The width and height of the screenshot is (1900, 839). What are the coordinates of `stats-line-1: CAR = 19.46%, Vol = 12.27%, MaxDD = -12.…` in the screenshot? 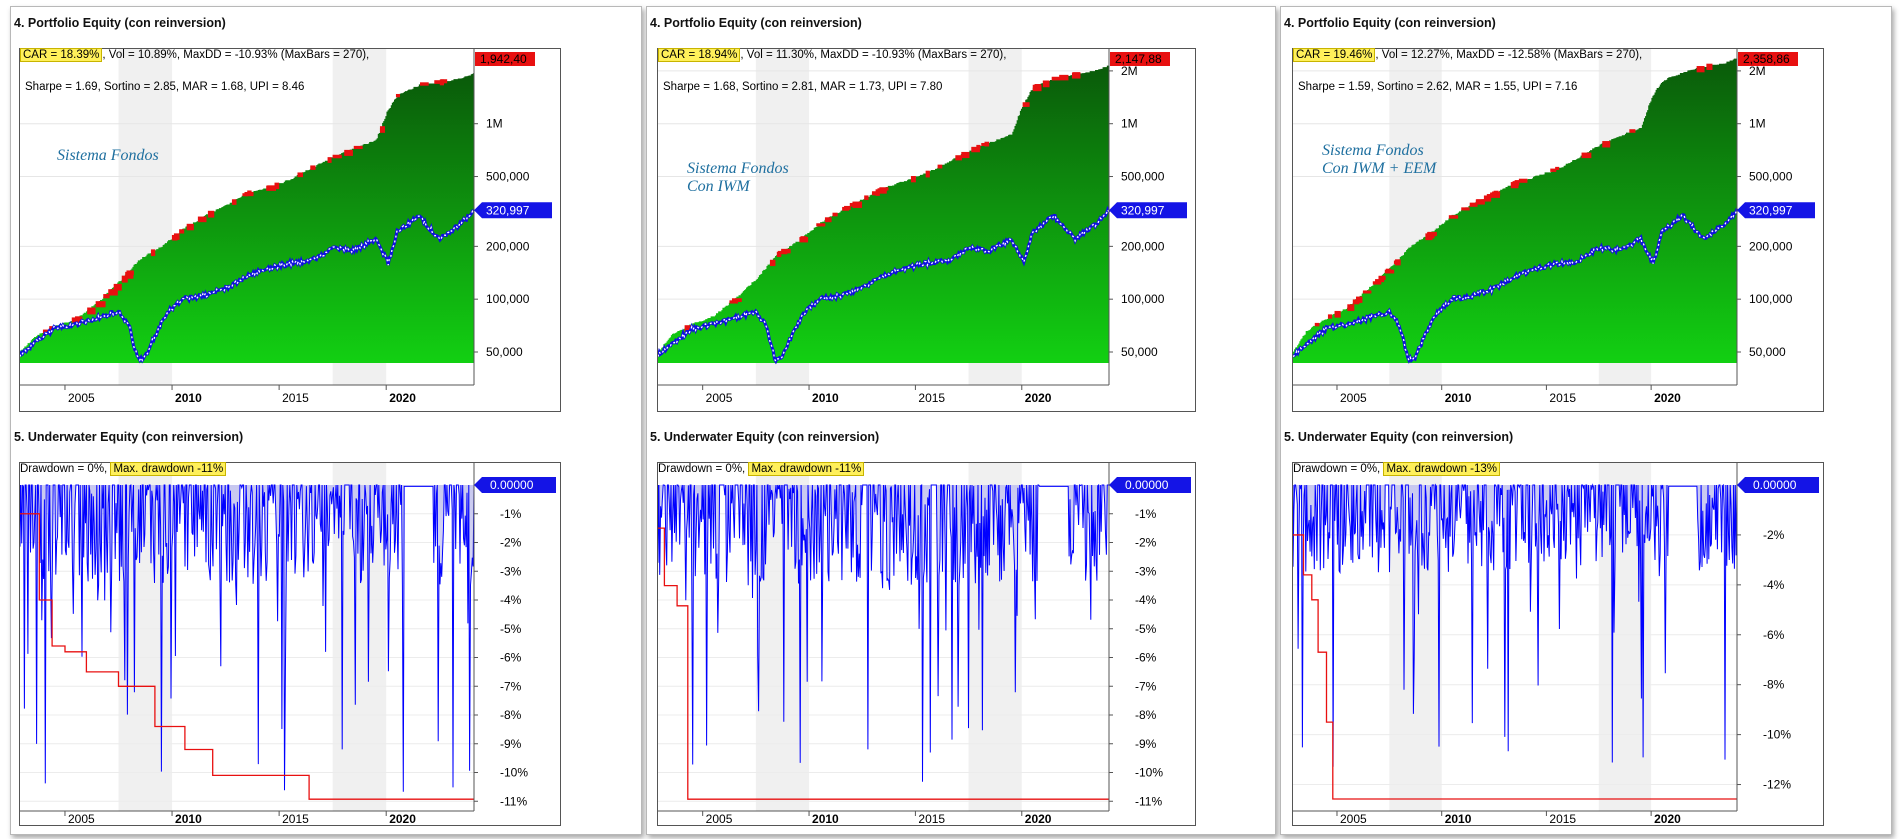 It's located at (1468, 55).